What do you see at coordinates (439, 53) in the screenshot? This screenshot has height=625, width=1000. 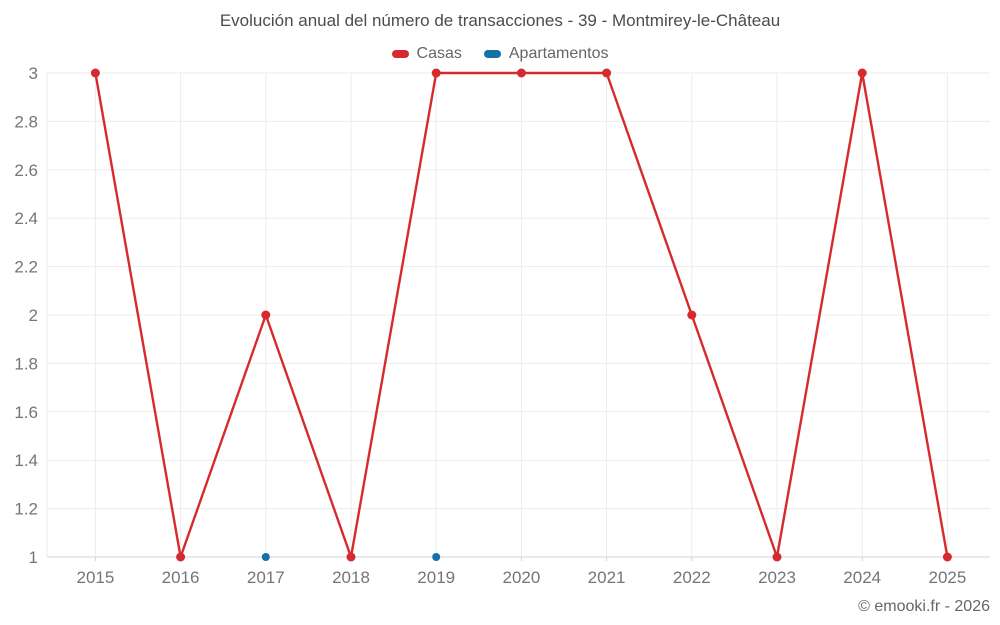 I see `casas-legend-label: Casas` at bounding box center [439, 53].